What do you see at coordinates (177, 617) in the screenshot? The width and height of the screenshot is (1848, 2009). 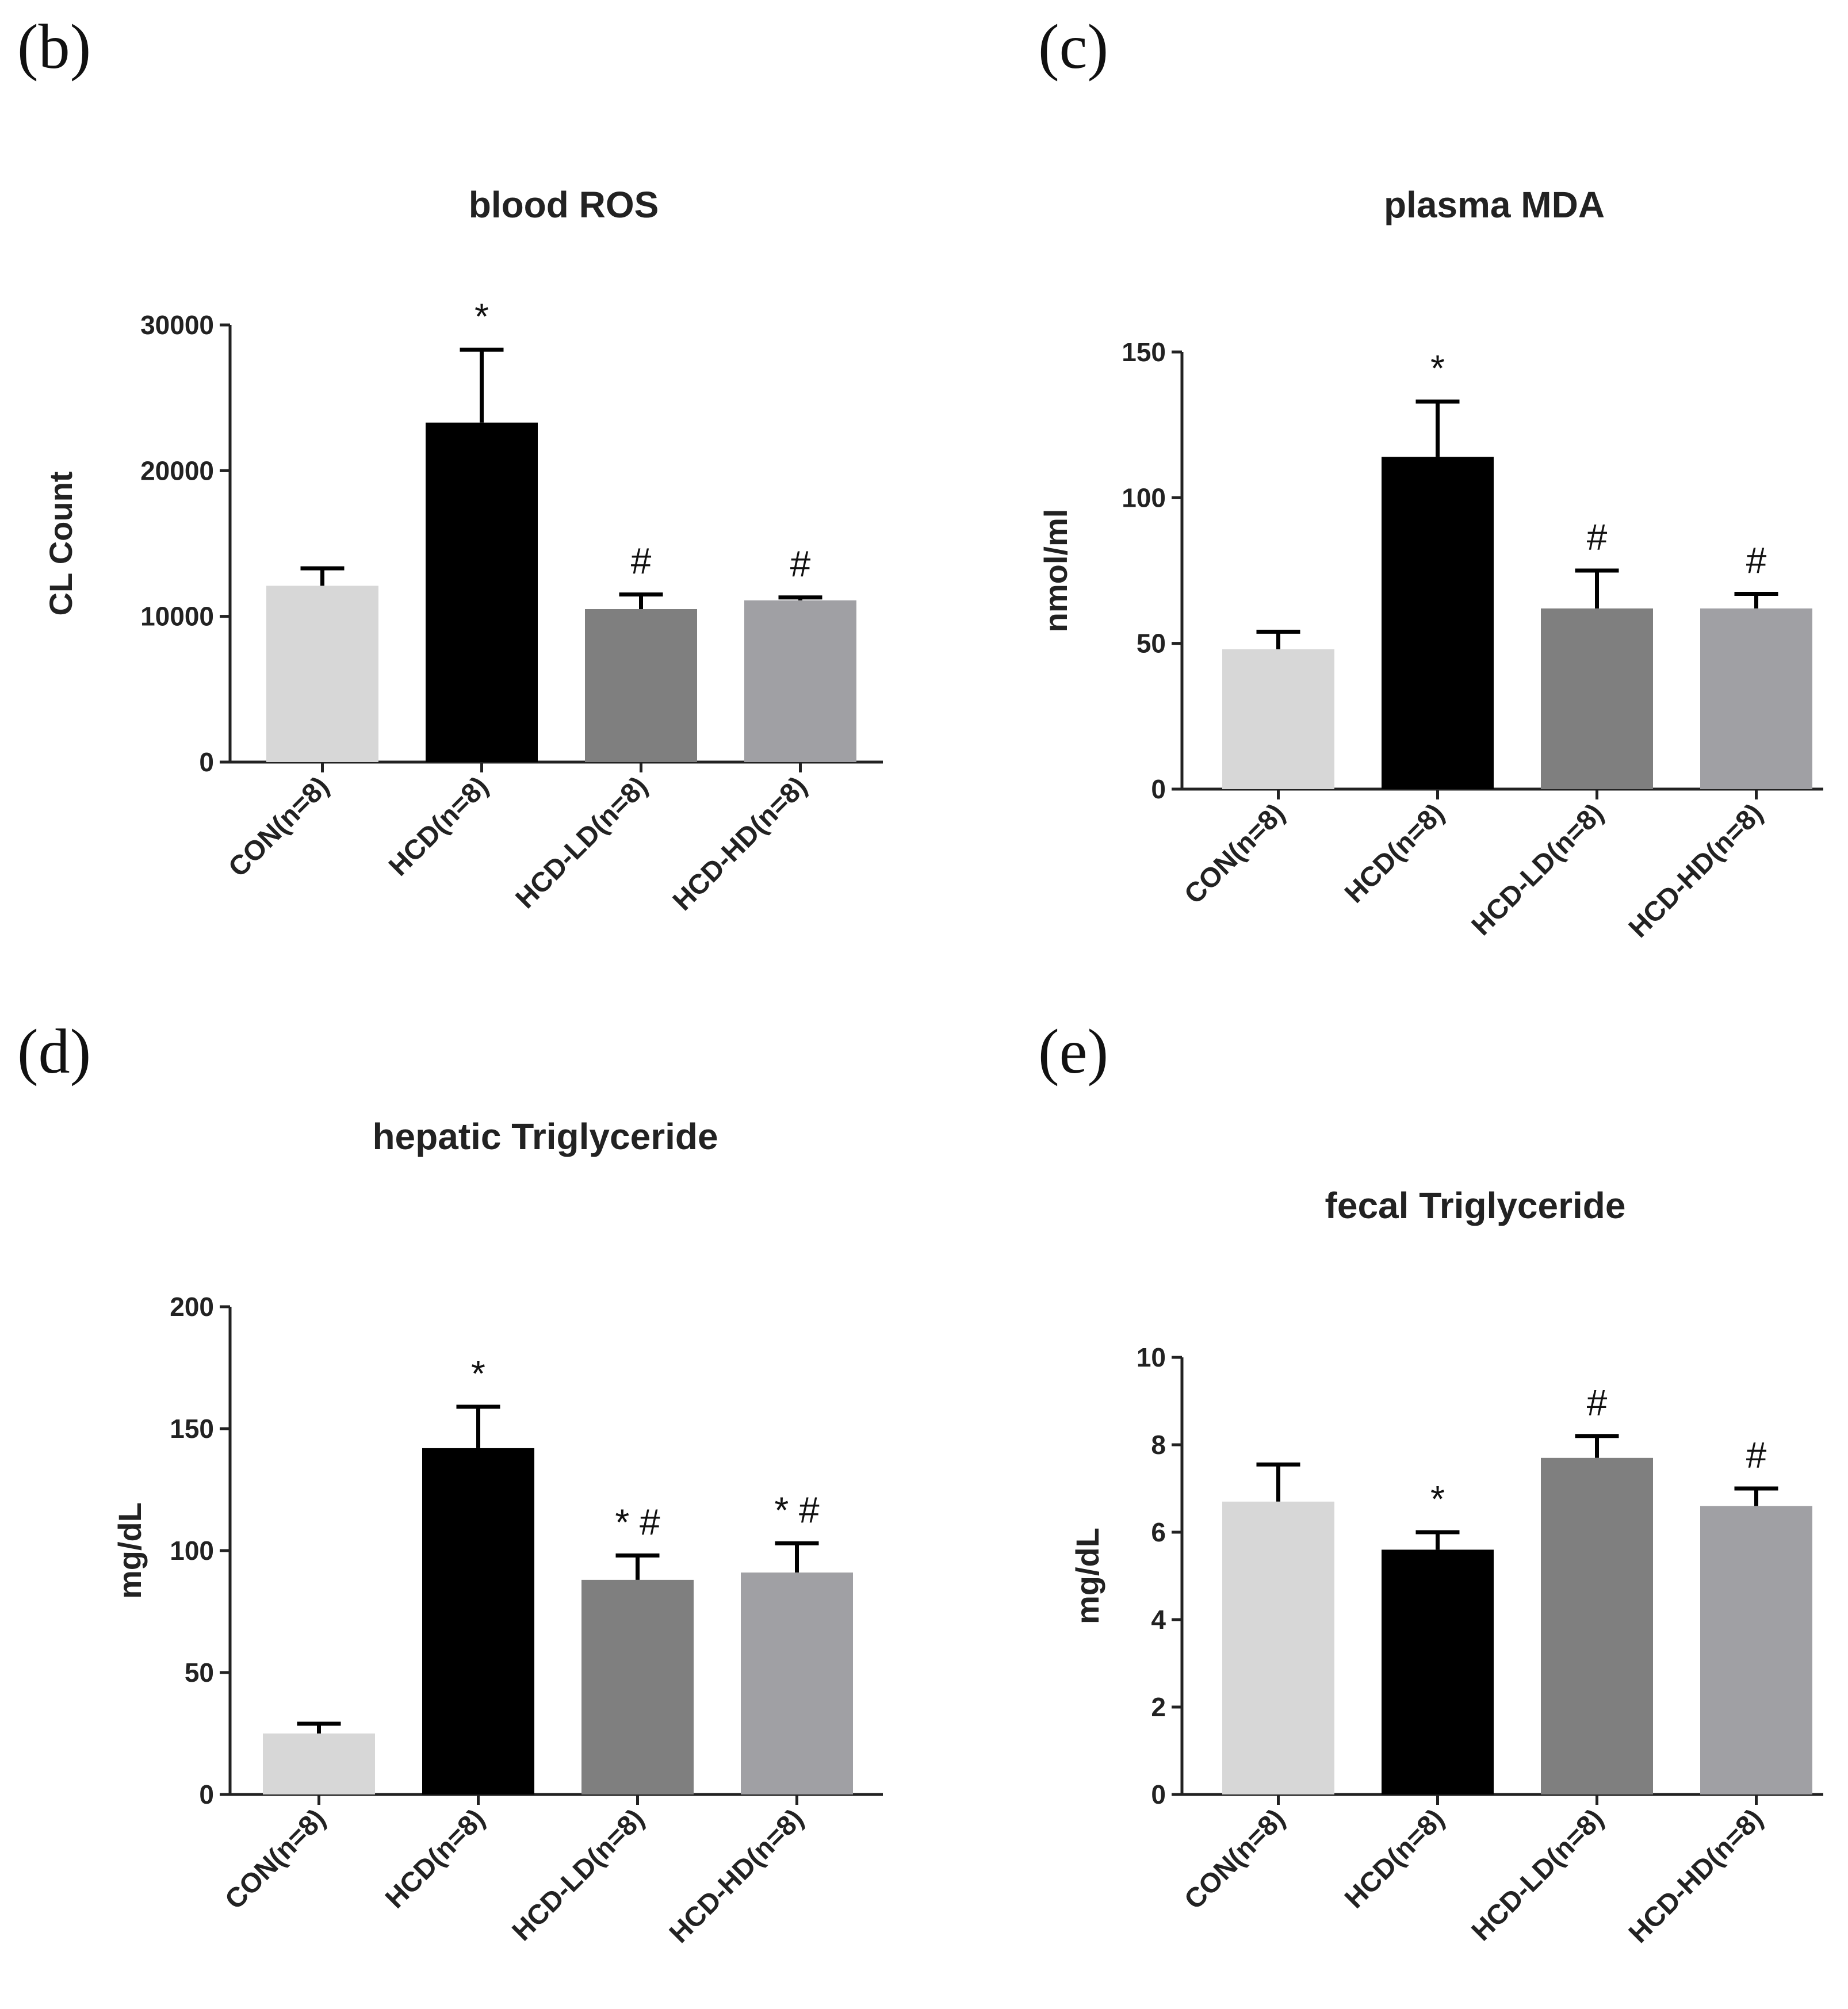 I see `y-tick-label: 10000` at bounding box center [177, 617].